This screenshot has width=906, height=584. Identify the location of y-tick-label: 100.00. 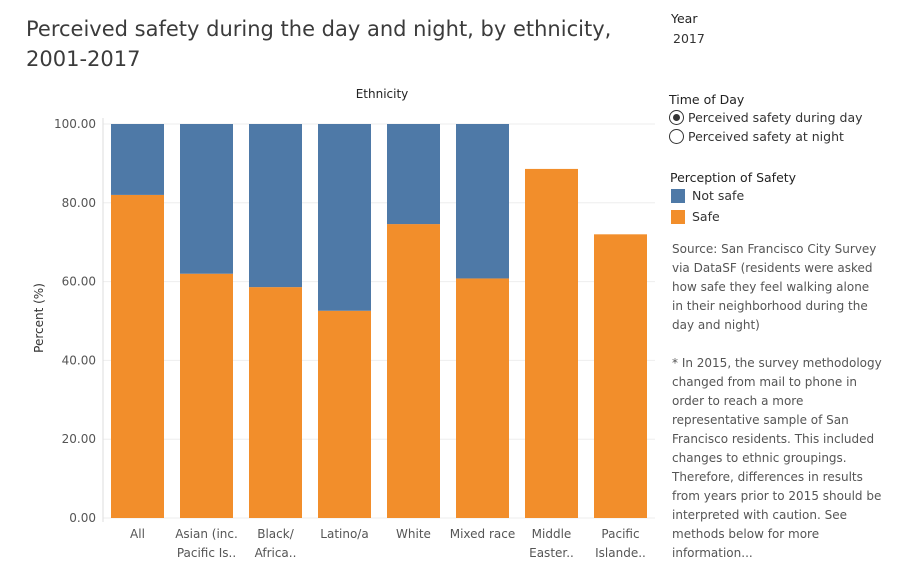
(75, 124).